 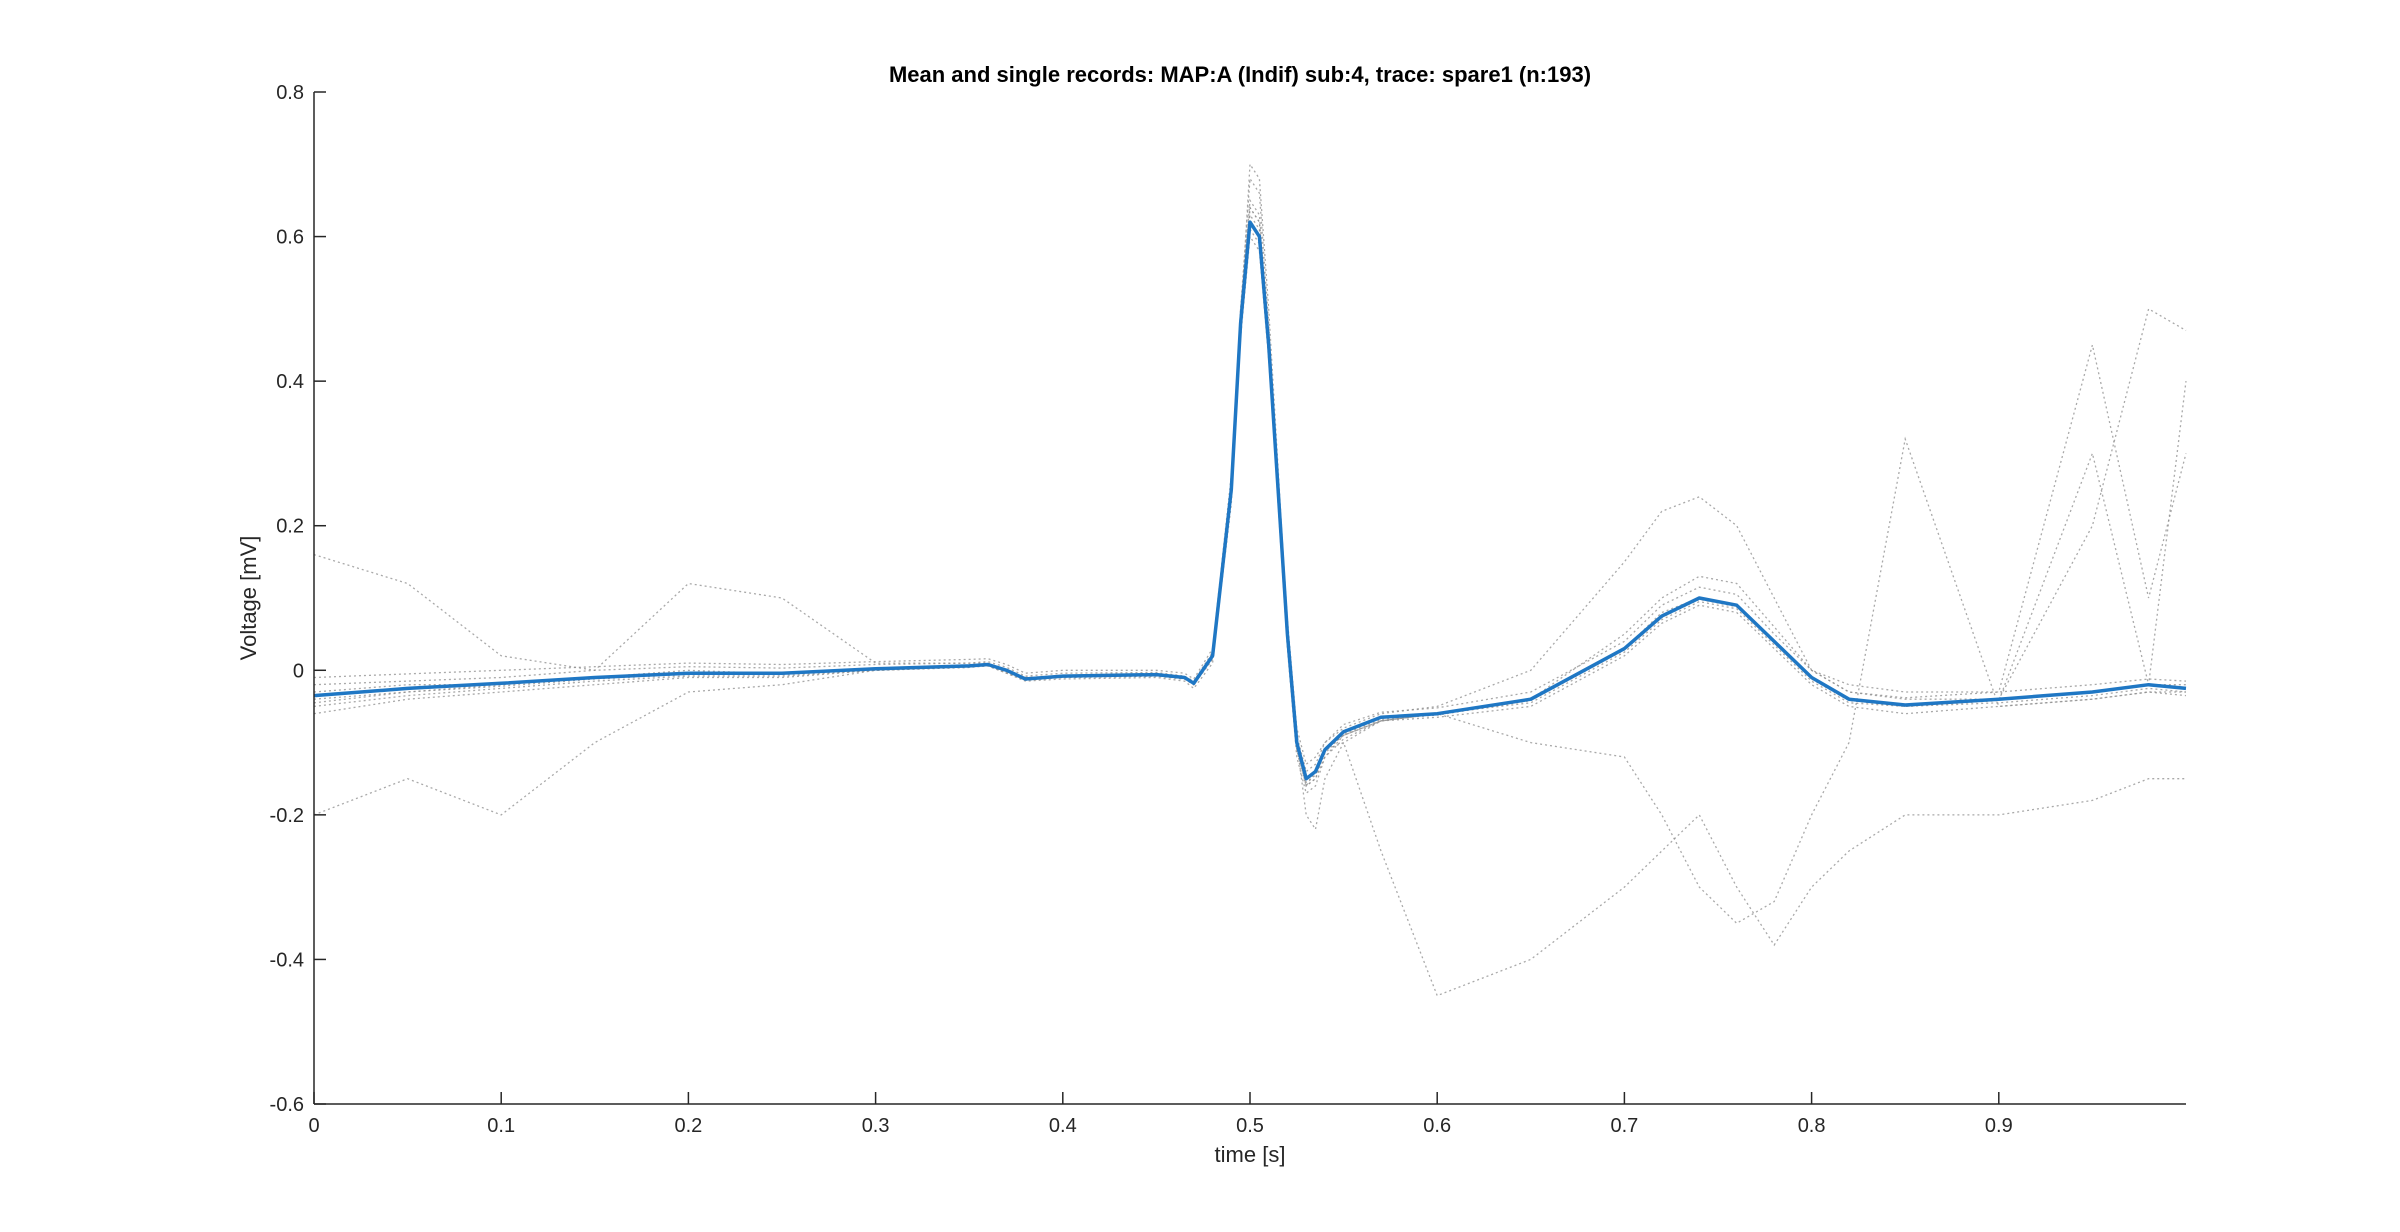 I want to click on x-tick-label: 0.6, so click(x=1437, y=1126).